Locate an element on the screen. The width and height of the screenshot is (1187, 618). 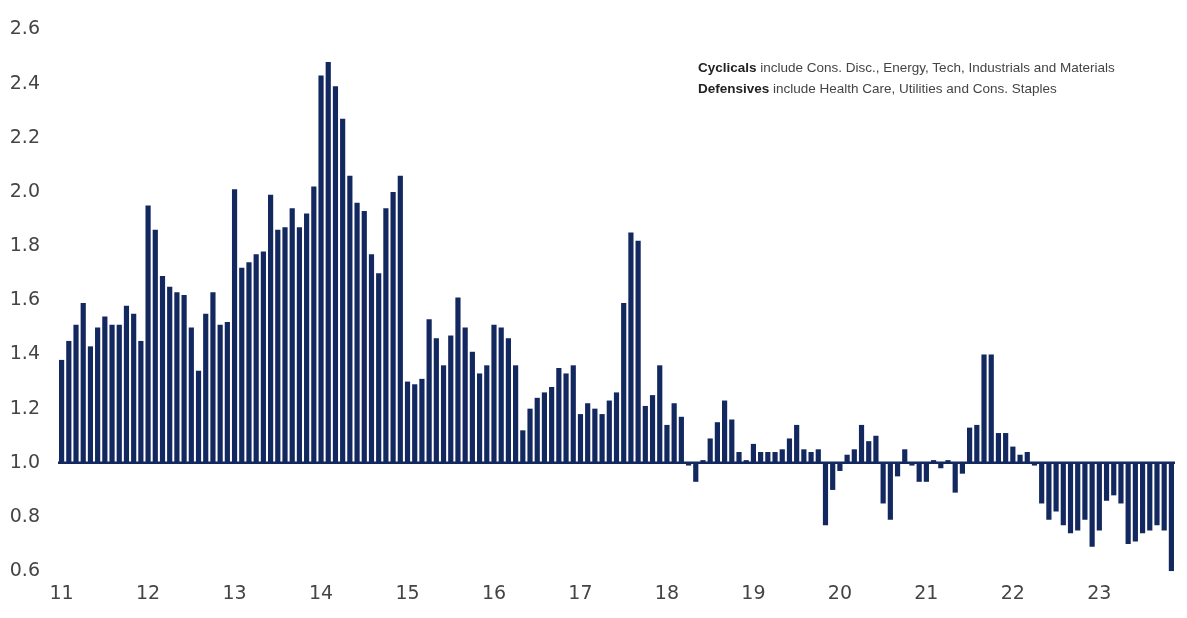
x-tick-label: 16 is located at coordinates (494, 591).